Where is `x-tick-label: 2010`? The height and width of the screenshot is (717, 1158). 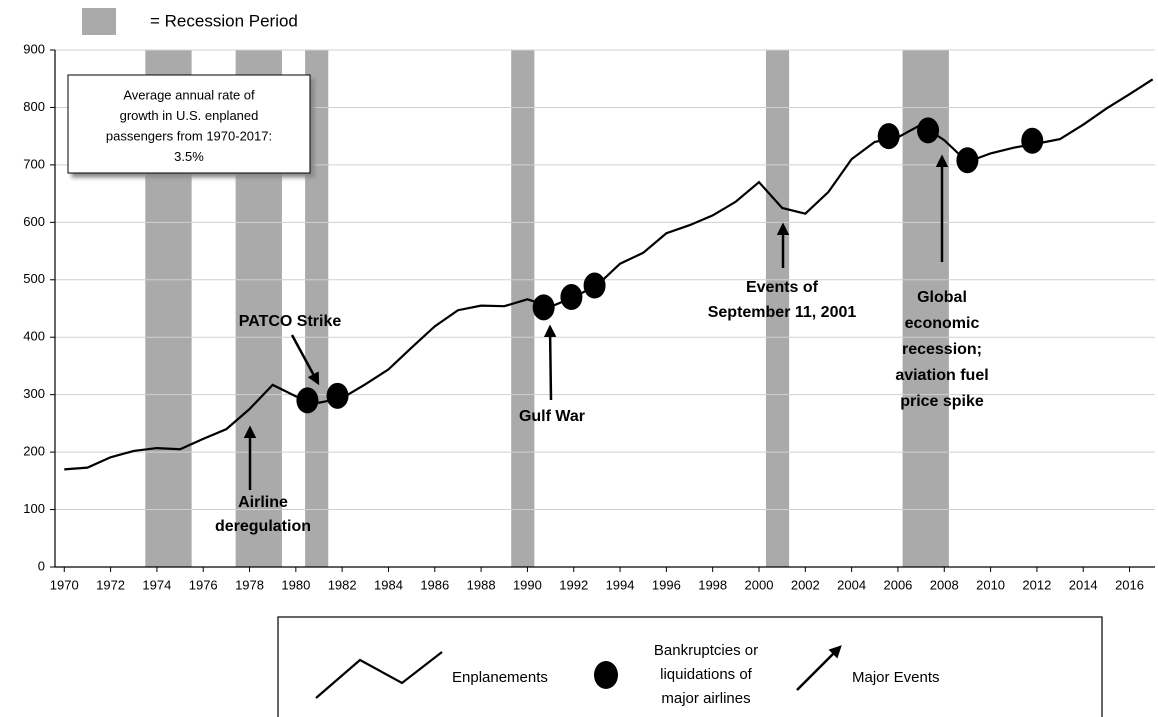 x-tick-label: 2010 is located at coordinates (990, 584).